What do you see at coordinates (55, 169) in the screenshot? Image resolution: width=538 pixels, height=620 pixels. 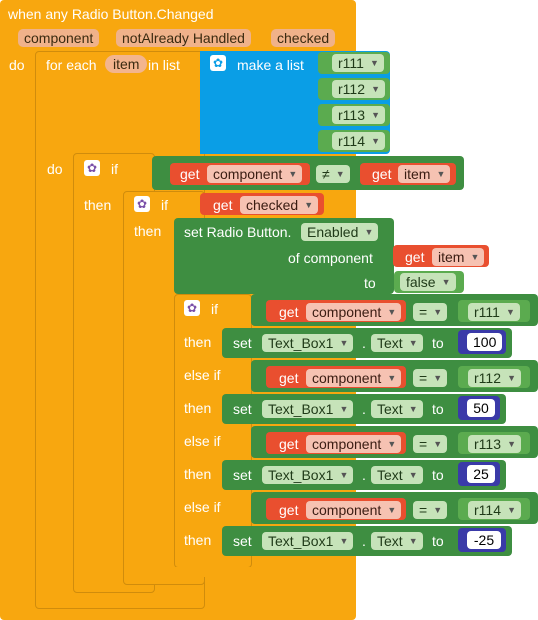 I see `foreach-do-label: do` at bounding box center [55, 169].